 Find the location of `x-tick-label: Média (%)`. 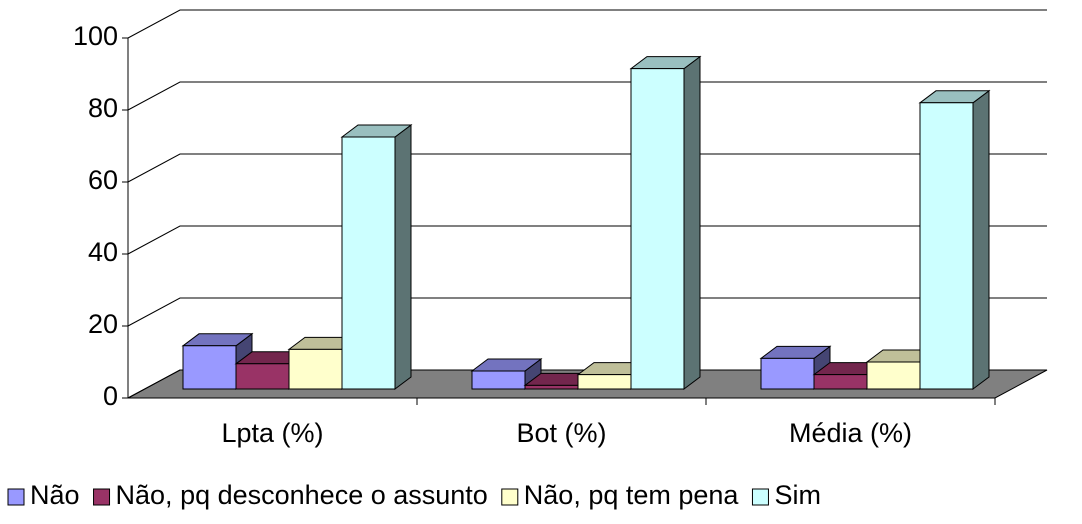

x-tick-label: Média (%) is located at coordinates (850, 433).